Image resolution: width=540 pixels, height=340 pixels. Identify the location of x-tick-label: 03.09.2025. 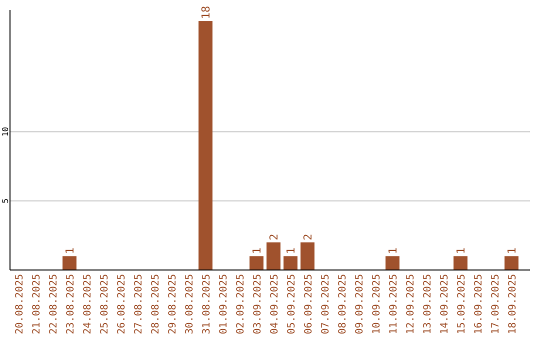
(258, 304).